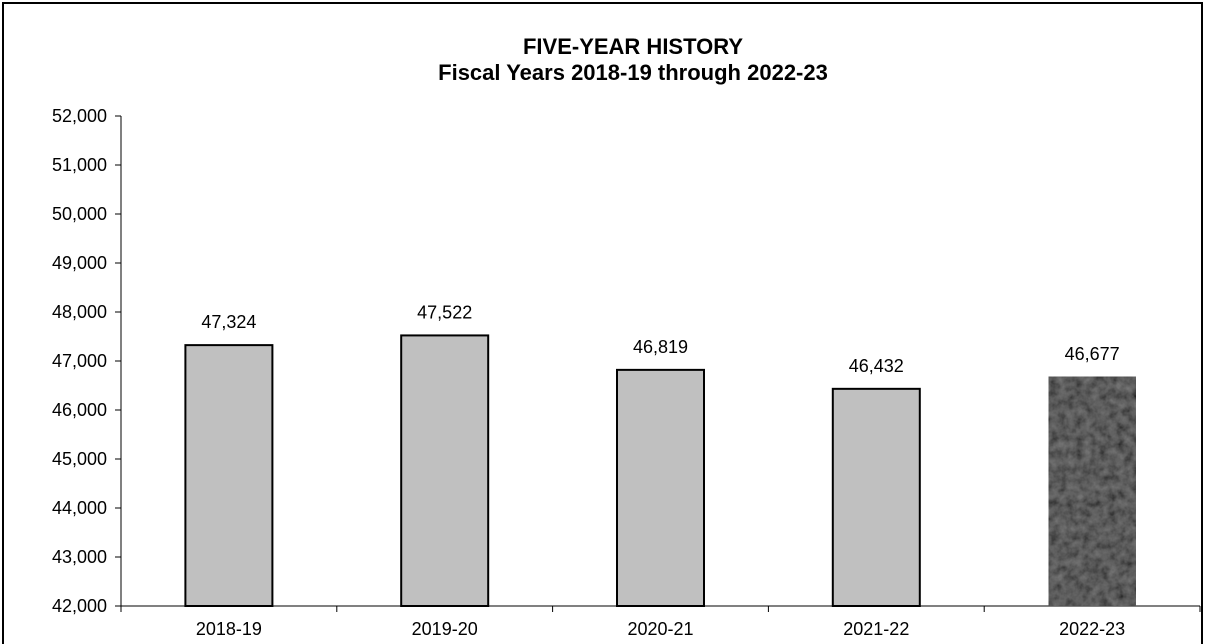  What do you see at coordinates (229, 629) in the screenshot?
I see `x-tick-label-2018-19: 2018-19` at bounding box center [229, 629].